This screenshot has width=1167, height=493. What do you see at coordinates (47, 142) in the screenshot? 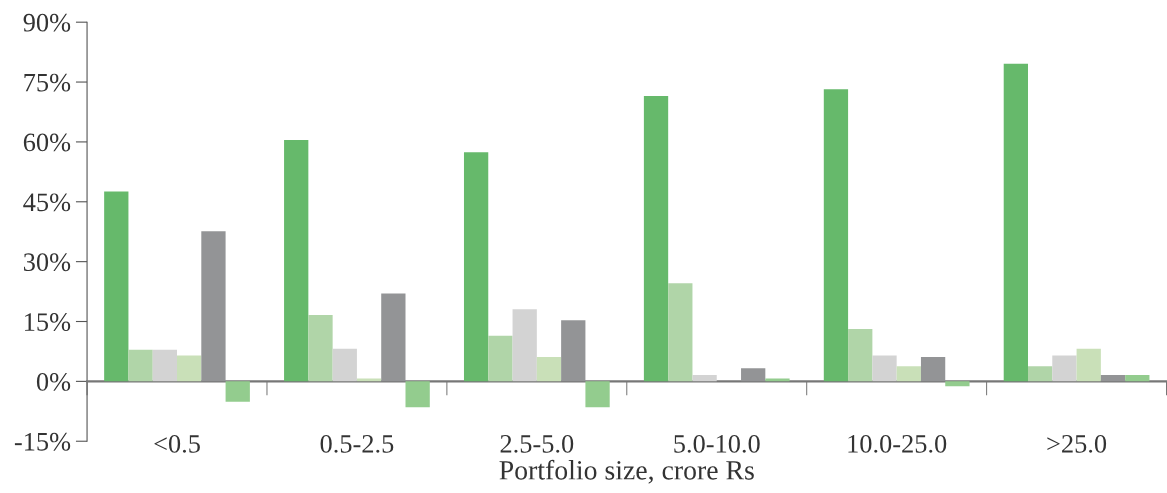
I see `y-tick-label: 60%` at bounding box center [47, 142].